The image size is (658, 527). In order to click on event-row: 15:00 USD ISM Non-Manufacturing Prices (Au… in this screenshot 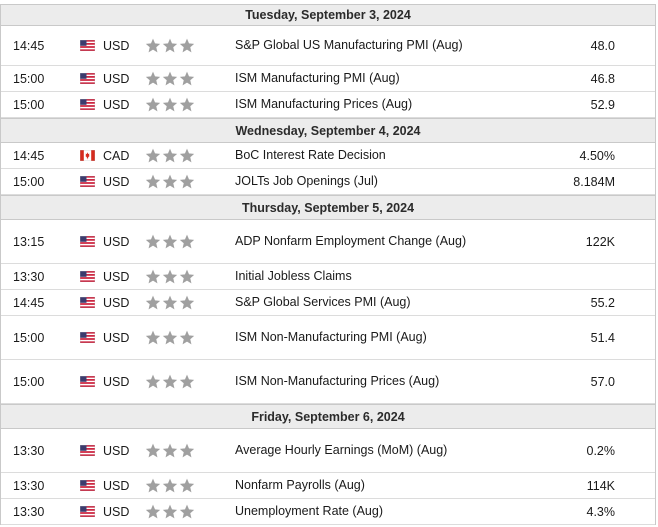, I will do `click(328, 382)`.